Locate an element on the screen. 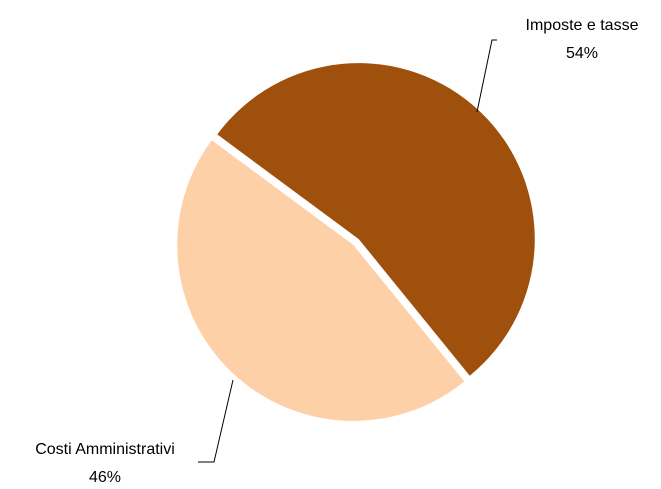  slice-value-label: 54% is located at coordinates (582, 53).